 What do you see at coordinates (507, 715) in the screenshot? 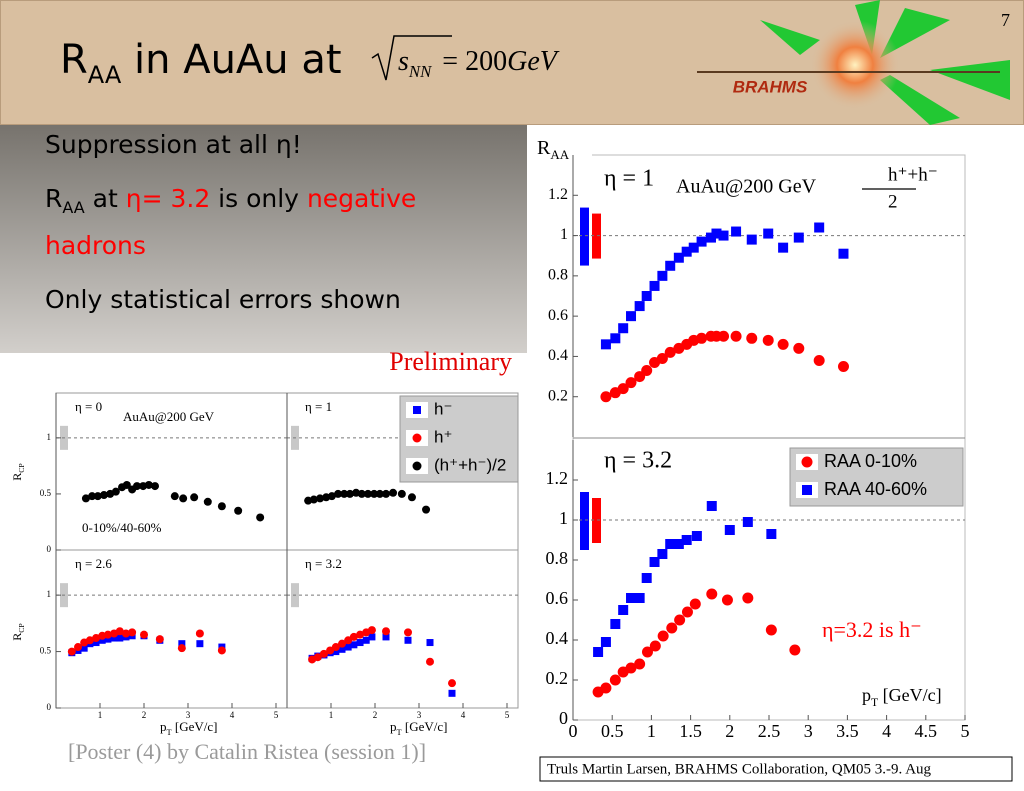
I see `x-tick-label: 5` at bounding box center [507, 715].